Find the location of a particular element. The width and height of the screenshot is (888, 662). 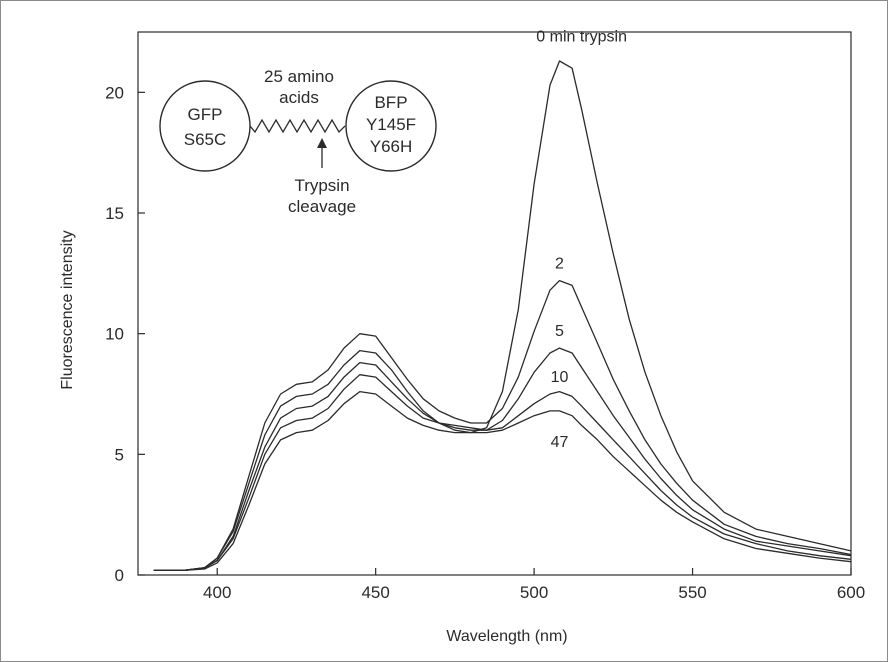

x-tick-label: 550 is located at coordinates (692, 592).